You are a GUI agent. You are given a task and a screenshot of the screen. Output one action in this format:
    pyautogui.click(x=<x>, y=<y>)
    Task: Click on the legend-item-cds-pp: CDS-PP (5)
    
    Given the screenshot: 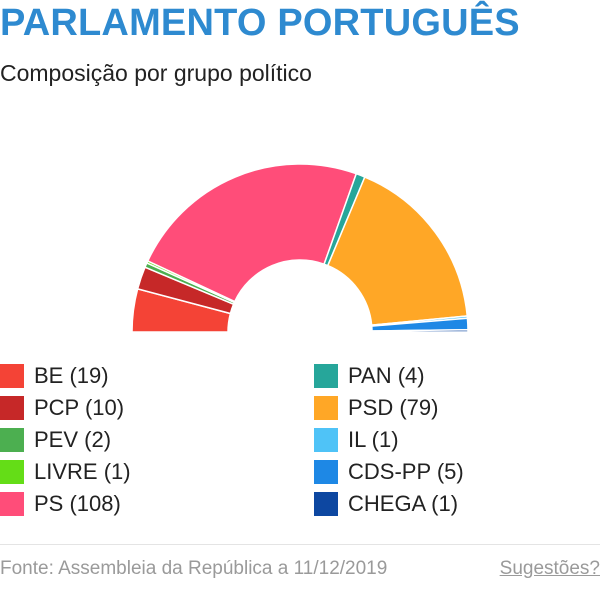 What is the action you would take?
    pyautogui.click(x=389, y=472)
    